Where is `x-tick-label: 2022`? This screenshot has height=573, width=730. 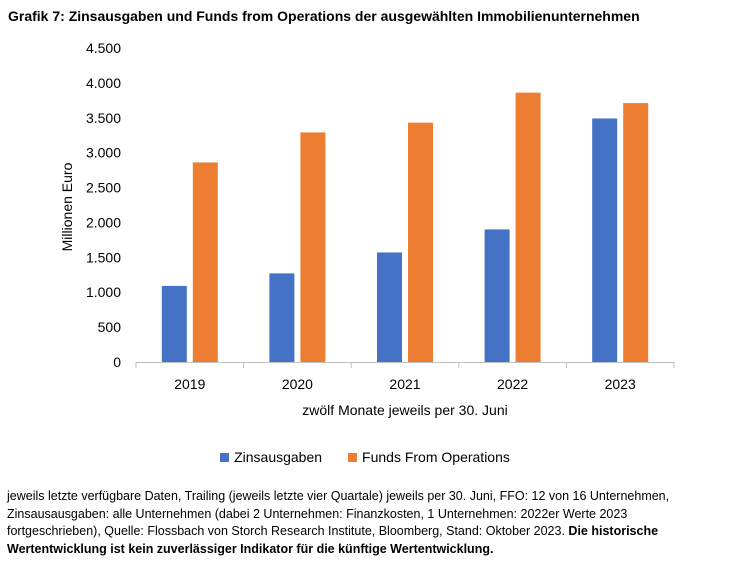
x-tick-label: 2022 is located at coordinates (512, 384).